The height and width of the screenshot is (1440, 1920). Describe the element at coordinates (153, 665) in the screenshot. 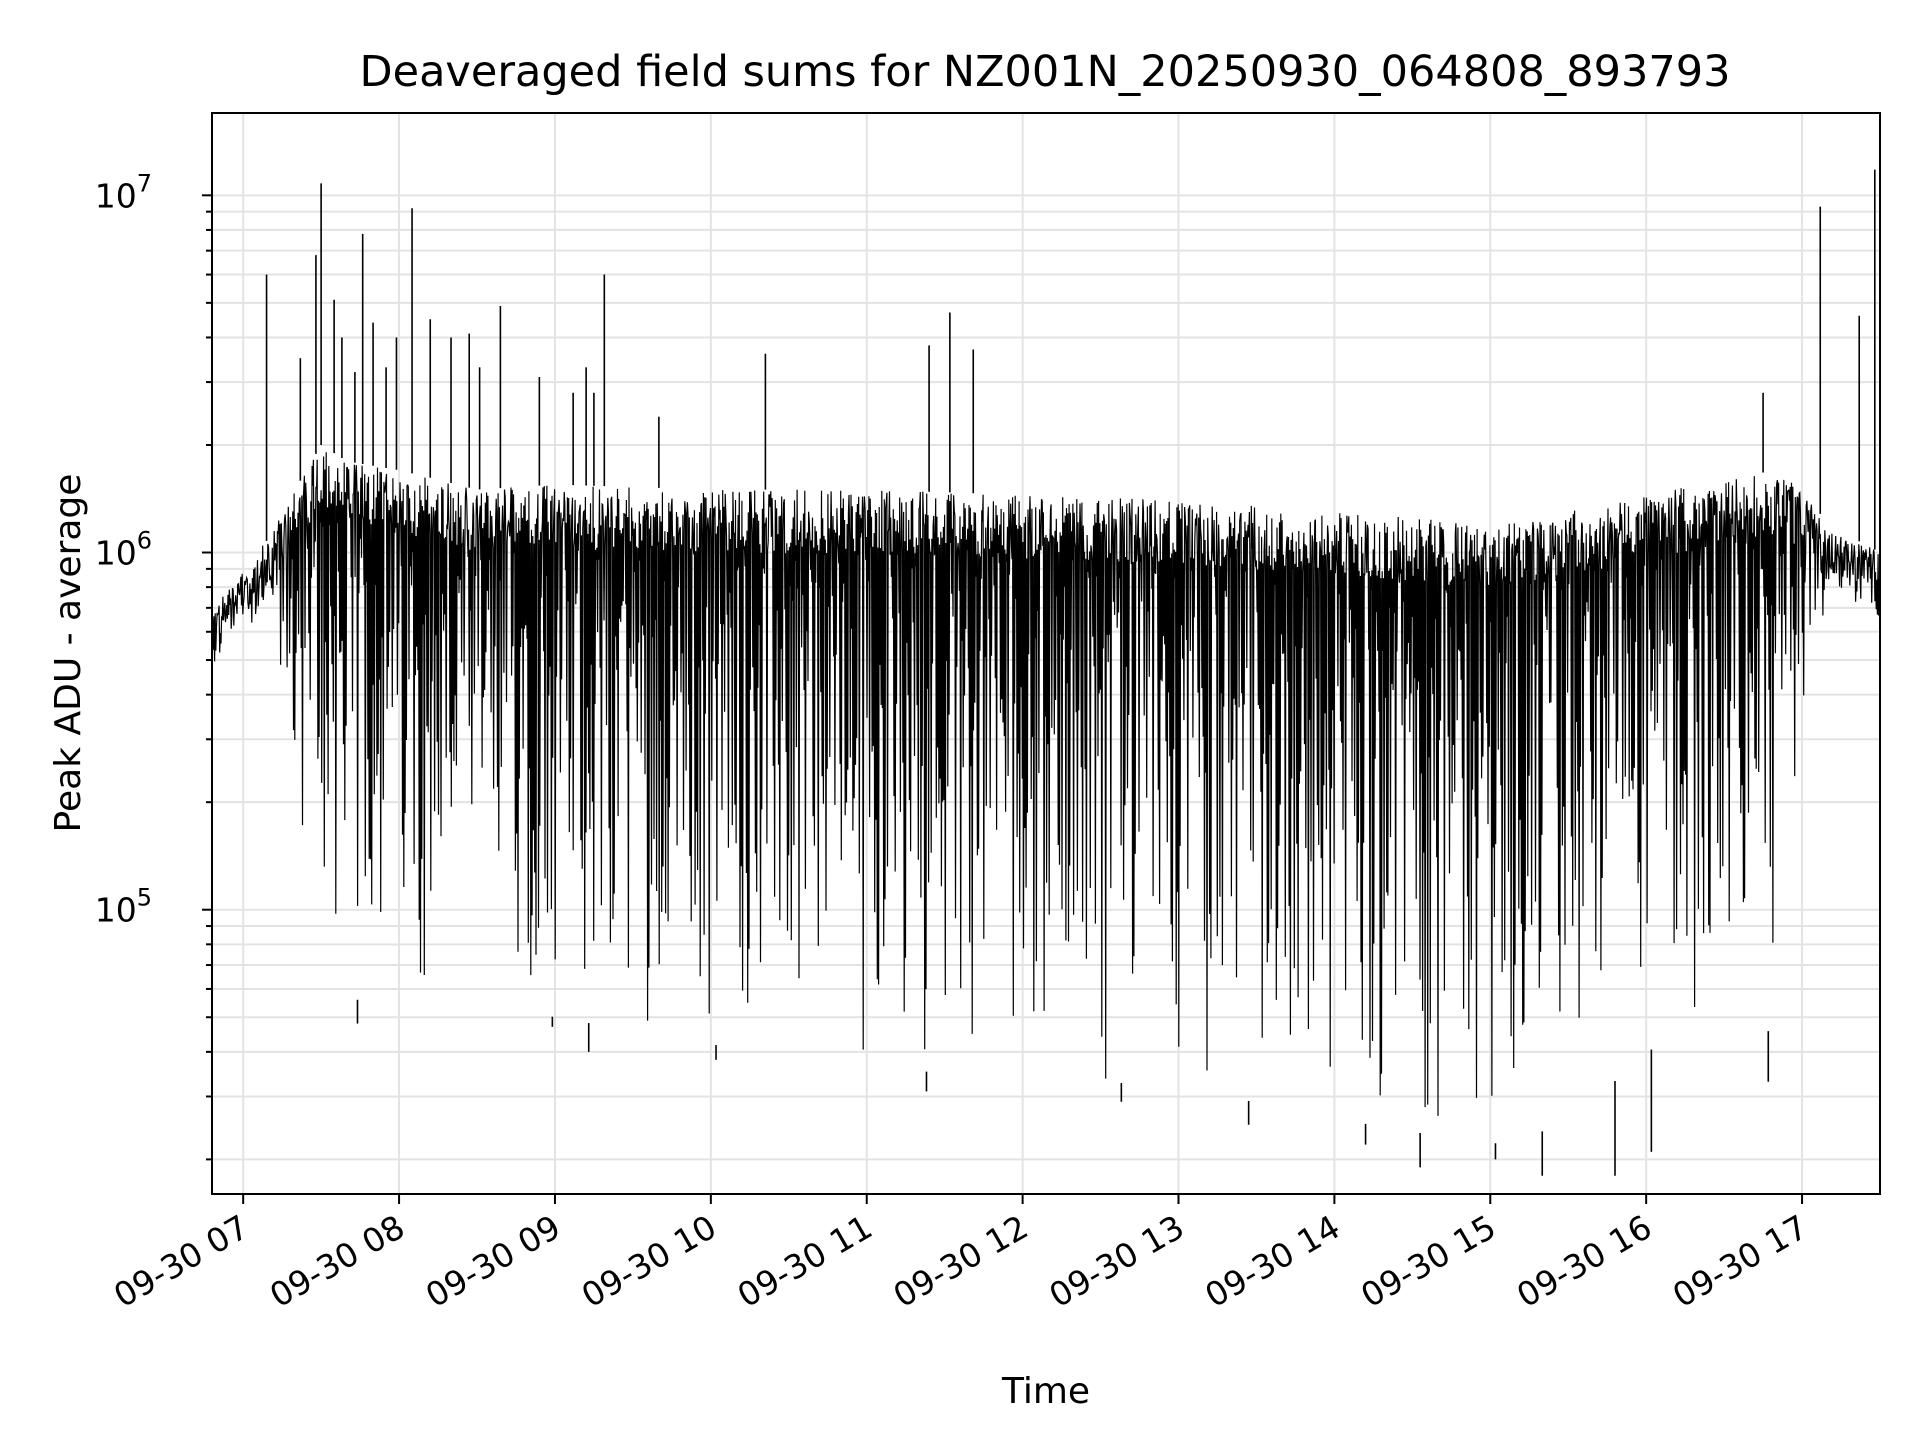

I see `y-axis: 10⁵ 10⁶ 10⁷` at that location.